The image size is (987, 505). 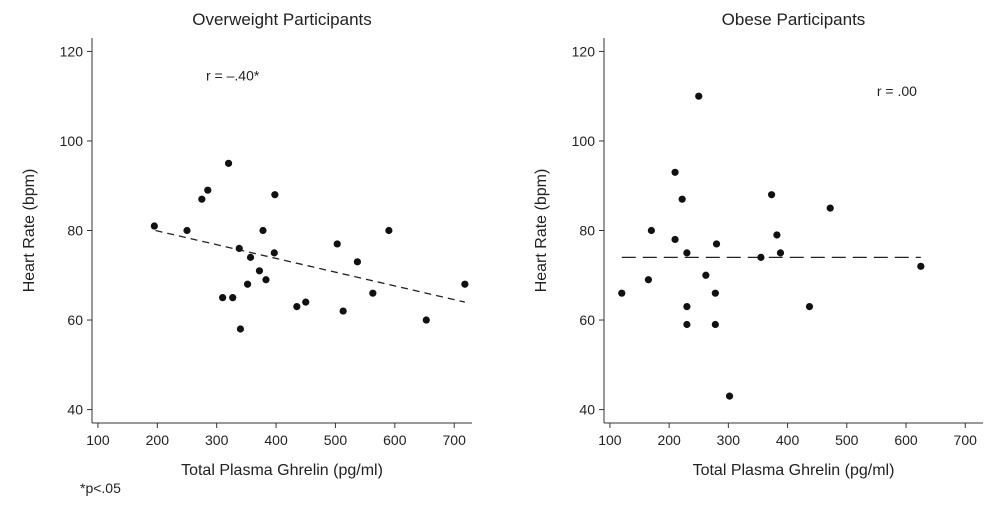 I want to click on chart-title: Obese Participants, so click(x=794, y=19).